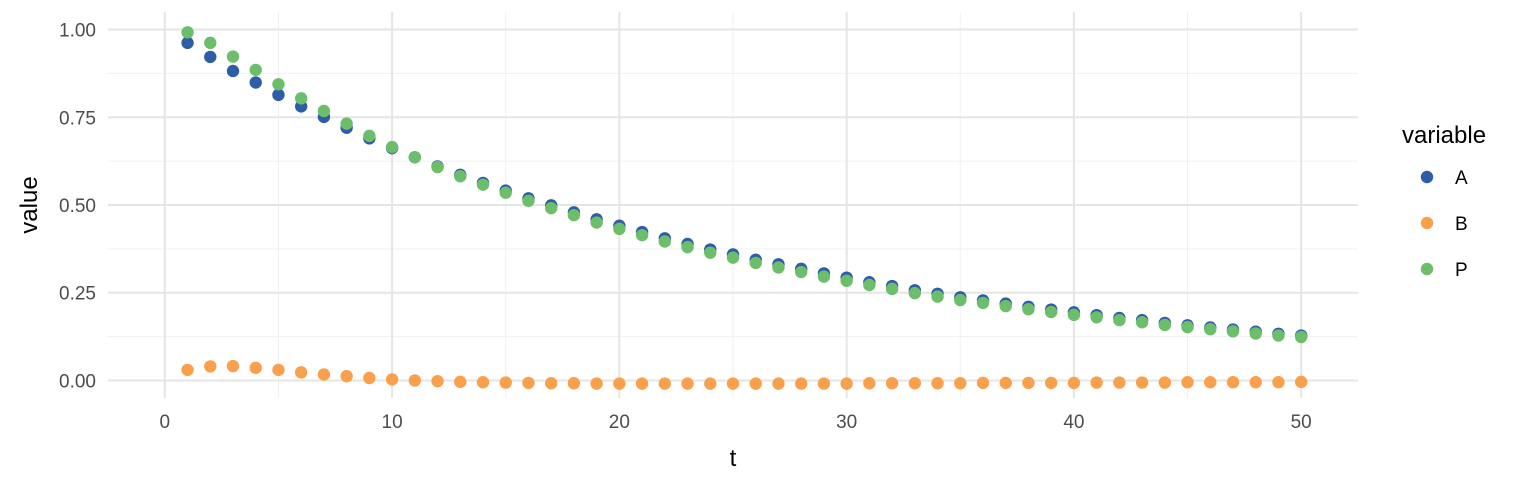 This screenshot has width=1536, height=480. What do you see at coordinates (1444, 224) in the screenshot?
I see `legend-items: A B P` at bounding box center [1444, 224].